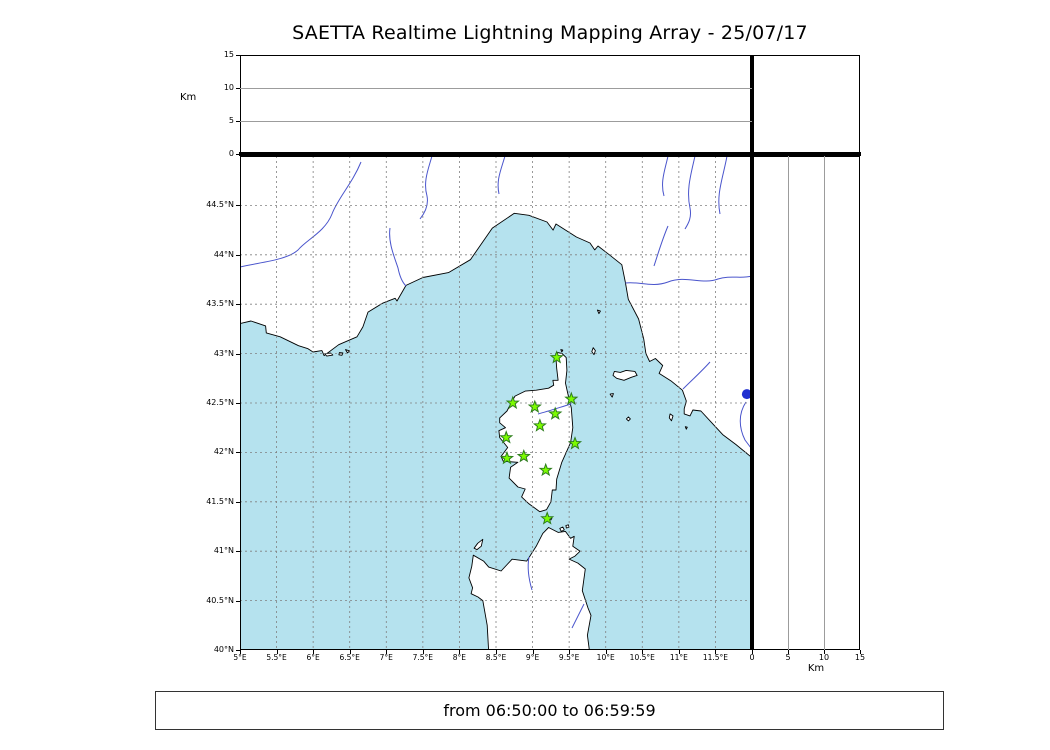 The height and width of the screenshot is (750, 1050). Describe the element at coordinates (423, 657) in the screenshot. I see `lon-tick-label: 7.5°E` at that location.